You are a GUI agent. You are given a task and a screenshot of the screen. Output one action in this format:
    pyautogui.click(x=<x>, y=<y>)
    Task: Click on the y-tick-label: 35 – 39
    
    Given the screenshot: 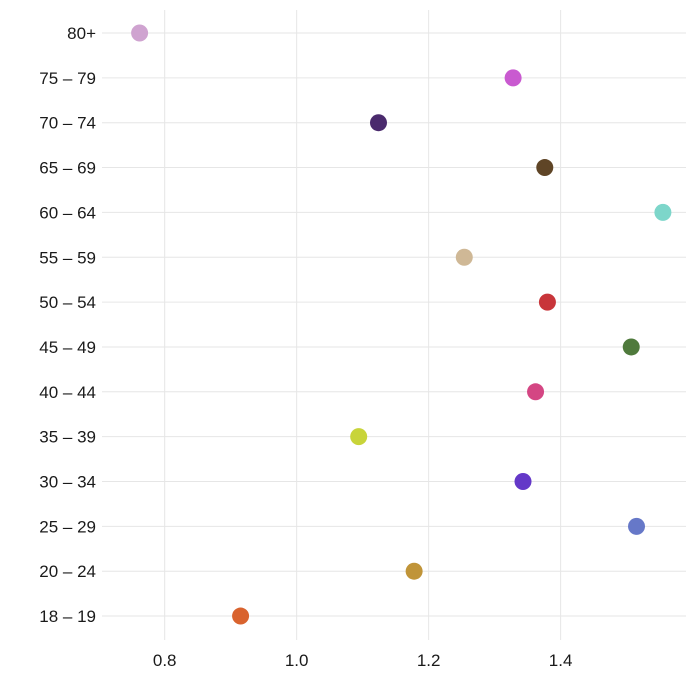 What is the action you would take?
    pyautogui.click(x=67, y=437)
    